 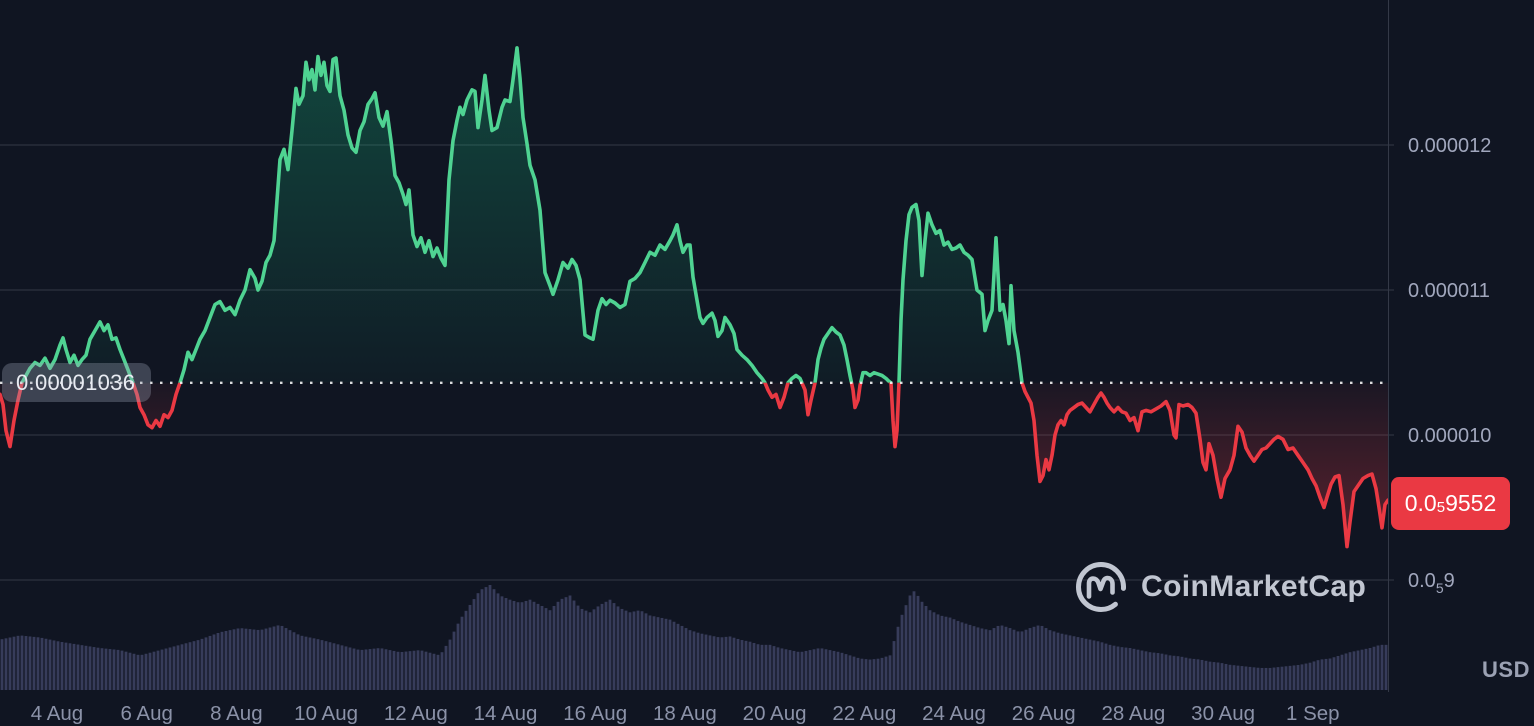 What do you see at coordinates (1471, 503) in the screenshot?
I see `current-price-digits: 9552` at bounding box center [1471, 503].